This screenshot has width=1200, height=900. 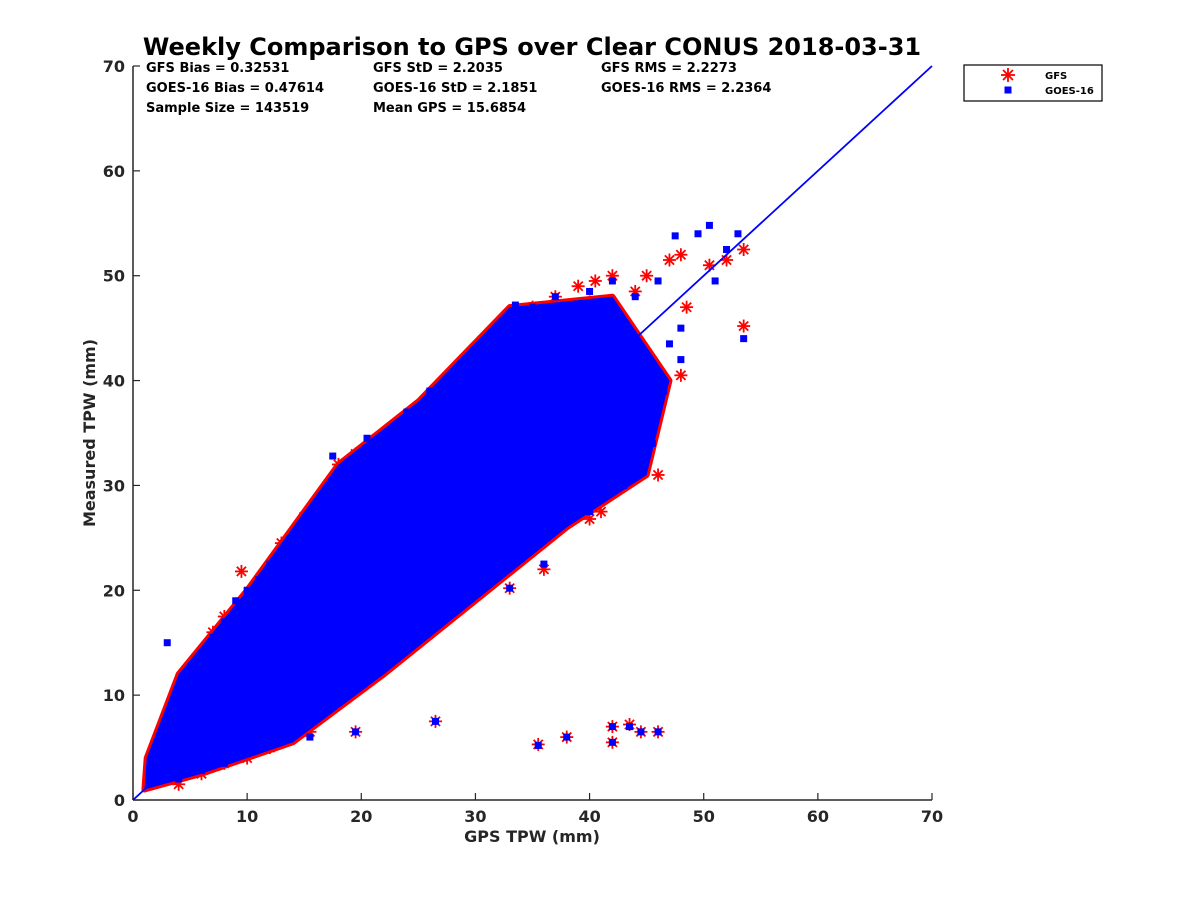 What do you see at coordinates (475, 816) in the screenshot?
I see `x-tick-label: 30` at bounding box center [475, 816].